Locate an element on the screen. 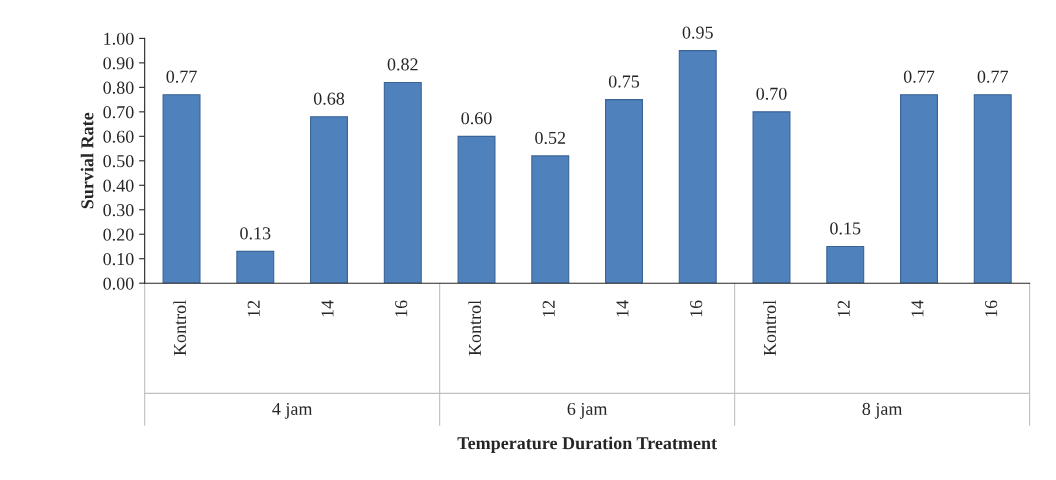  y-tick-label: 0.70 is located at coordinates (118, 112).